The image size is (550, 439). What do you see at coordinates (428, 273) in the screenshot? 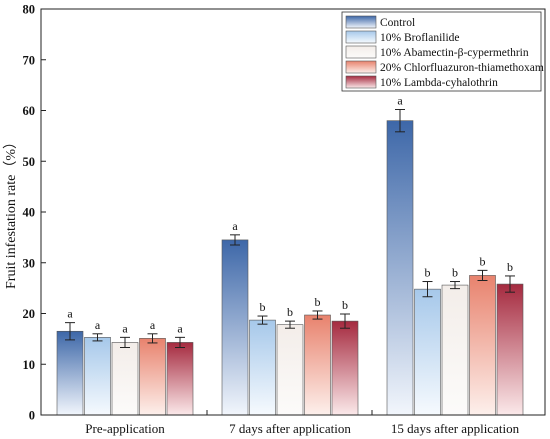
I see `significance-label-2-3: b` at bounding box center [428, 273].